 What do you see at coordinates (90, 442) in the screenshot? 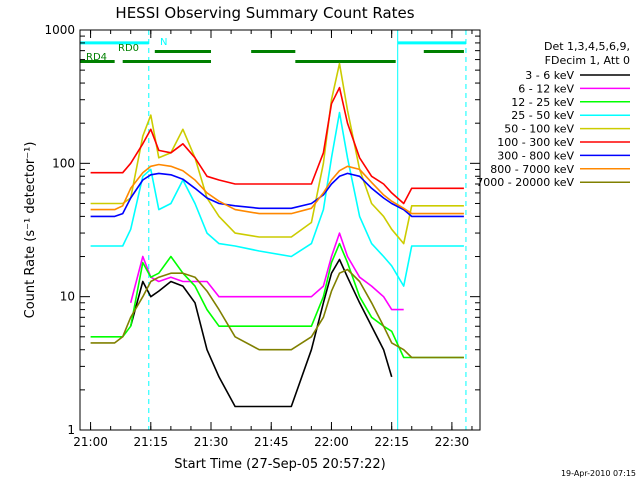
I see `x-tick-label-1: 21:00` at bounding box center [90, 442].